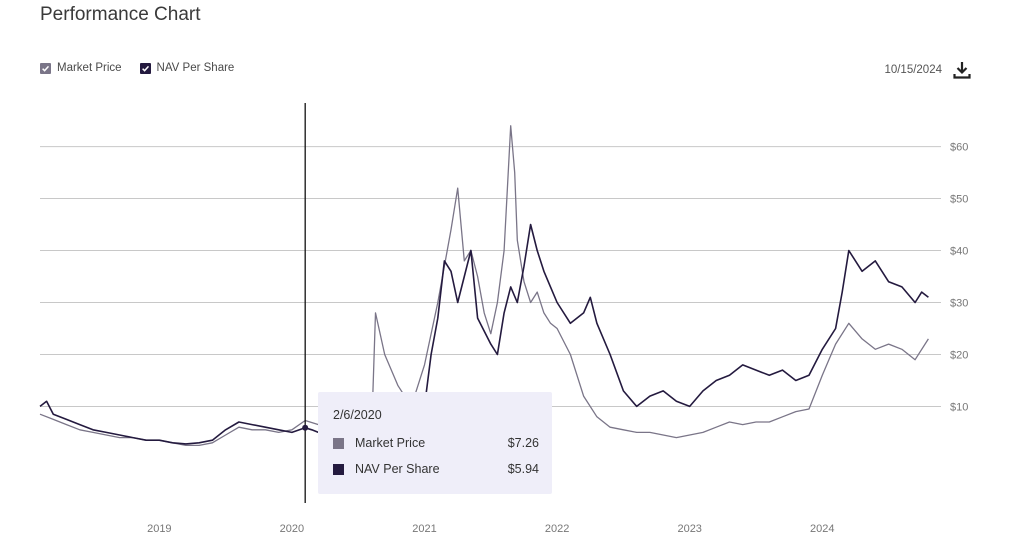 The image size is (1024, 554). Describe the element at coordinates (424, 529) in the screenshot. I see `x-tick-label: 2021` at that location.